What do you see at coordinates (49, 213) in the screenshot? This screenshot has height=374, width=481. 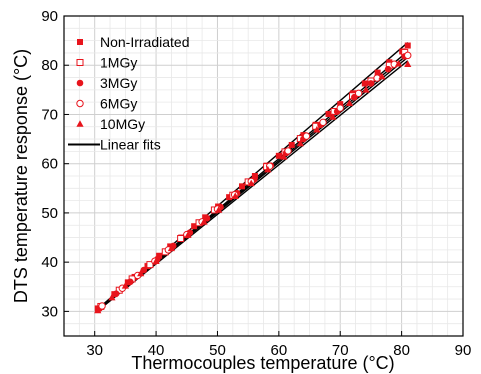 I see `y-tick-label: 50` at bounding box center [49, 213].